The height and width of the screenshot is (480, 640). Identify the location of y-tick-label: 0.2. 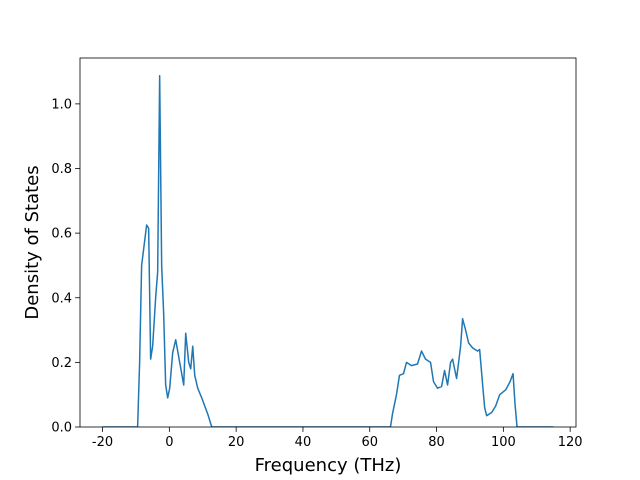
(61, 363).